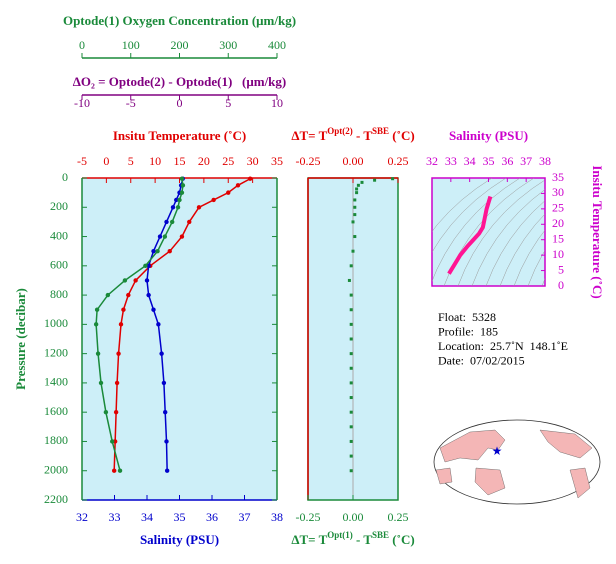  Describe the element at coordinates (56, 440) in the screenshot. I see `y-tick-label: 1800` at that location.